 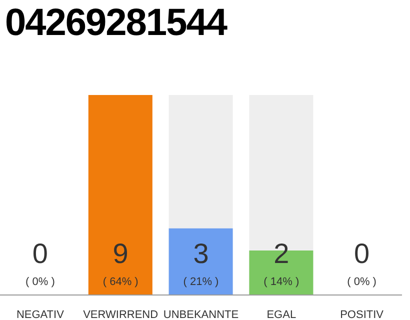 I want to click on x-tick-label: VERWIRREND, so click(x=120, y=314).